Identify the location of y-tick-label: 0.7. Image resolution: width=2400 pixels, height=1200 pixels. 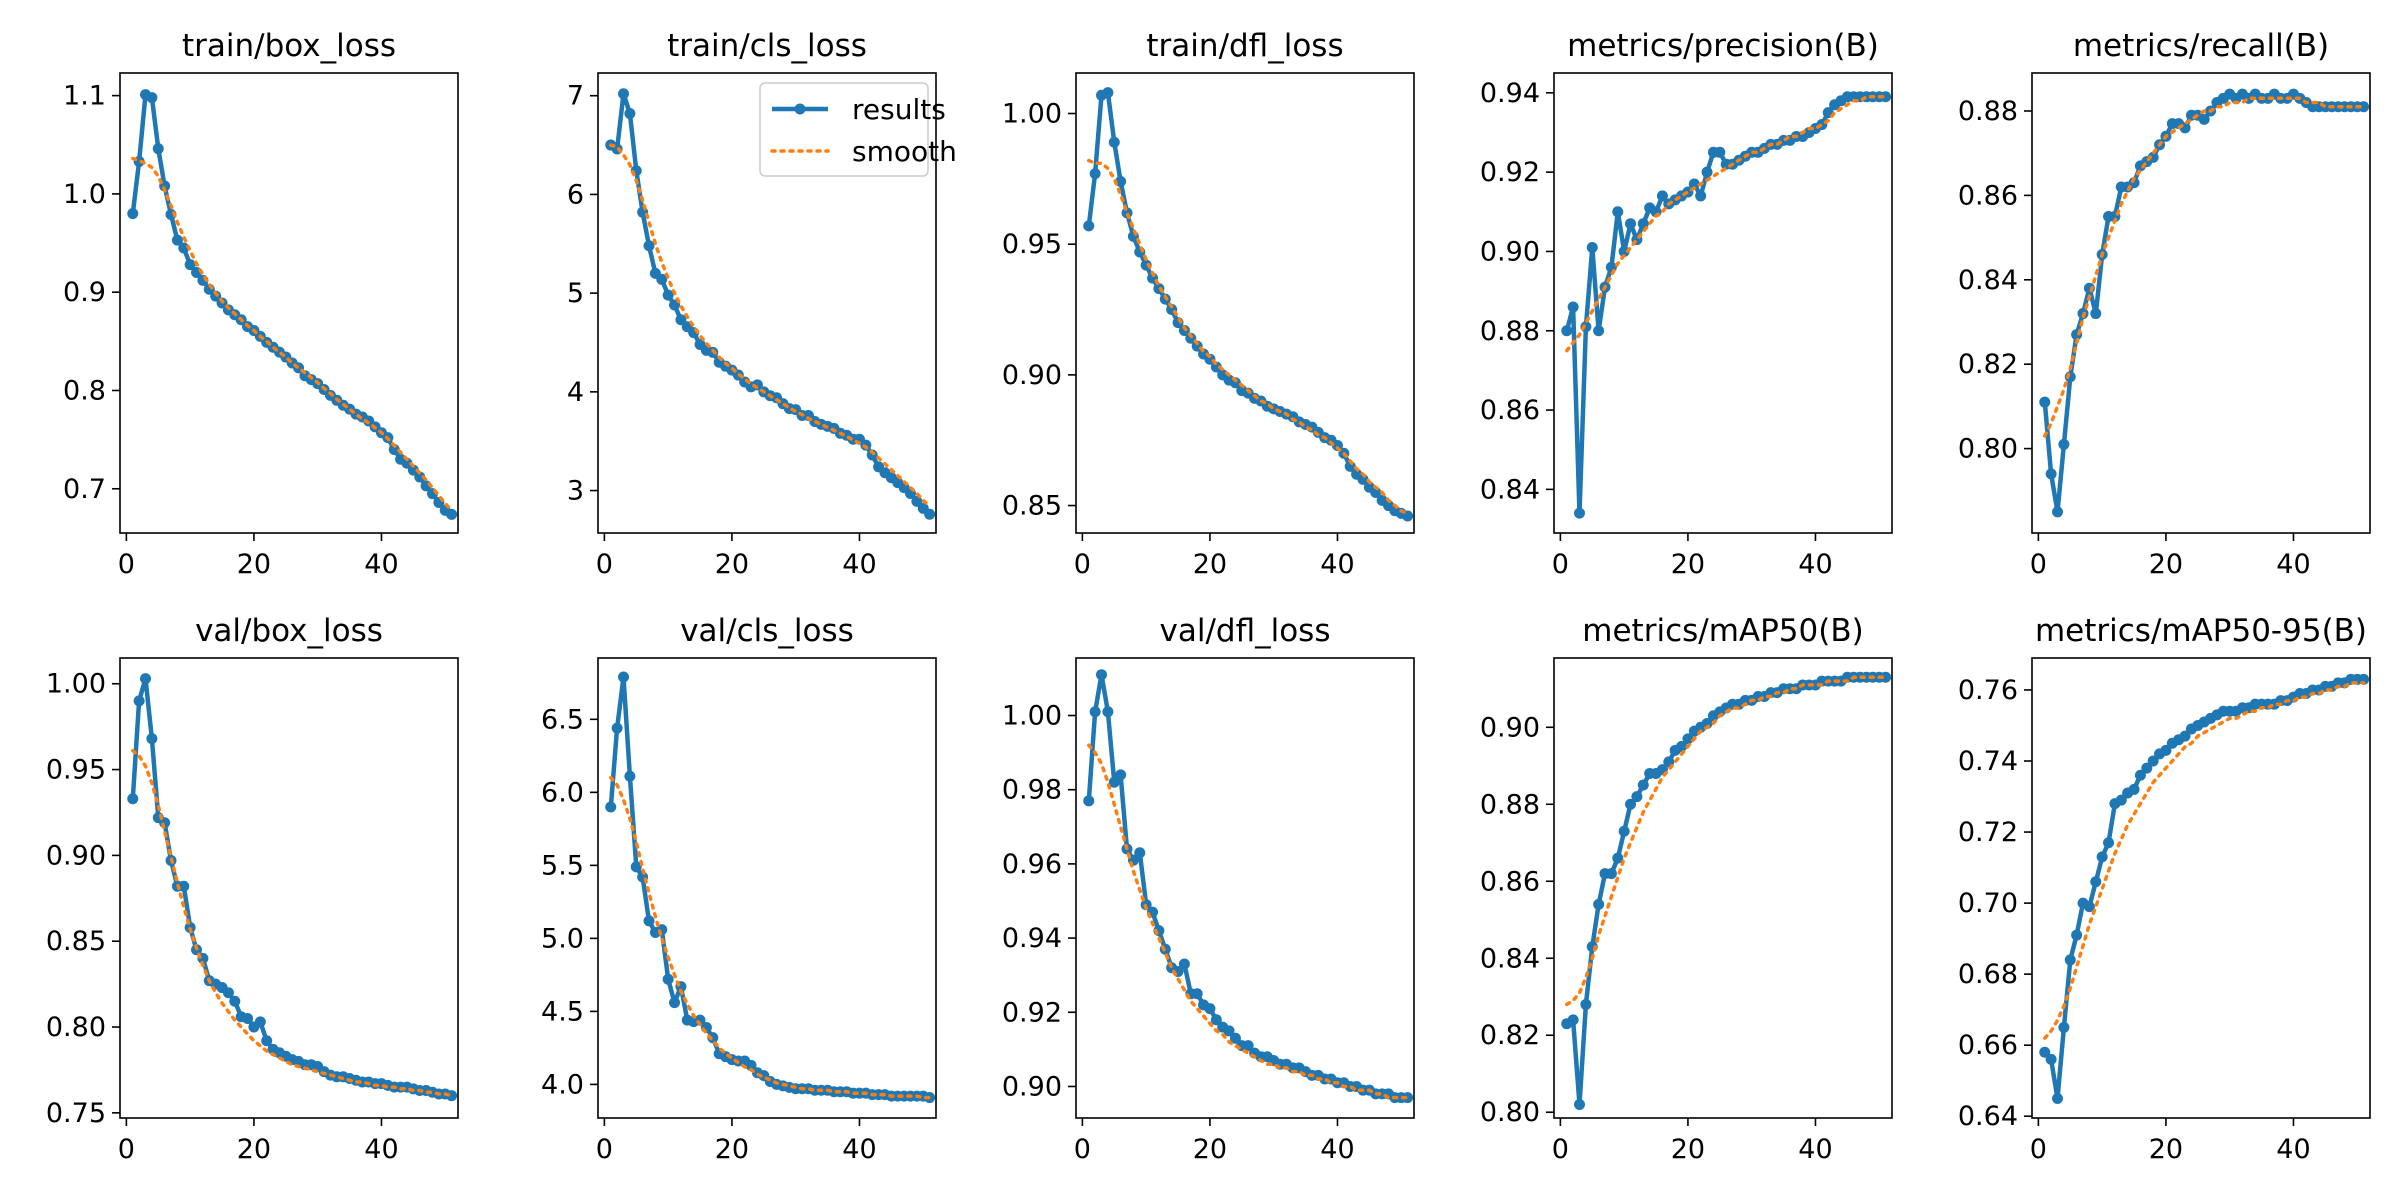
(84, 489).